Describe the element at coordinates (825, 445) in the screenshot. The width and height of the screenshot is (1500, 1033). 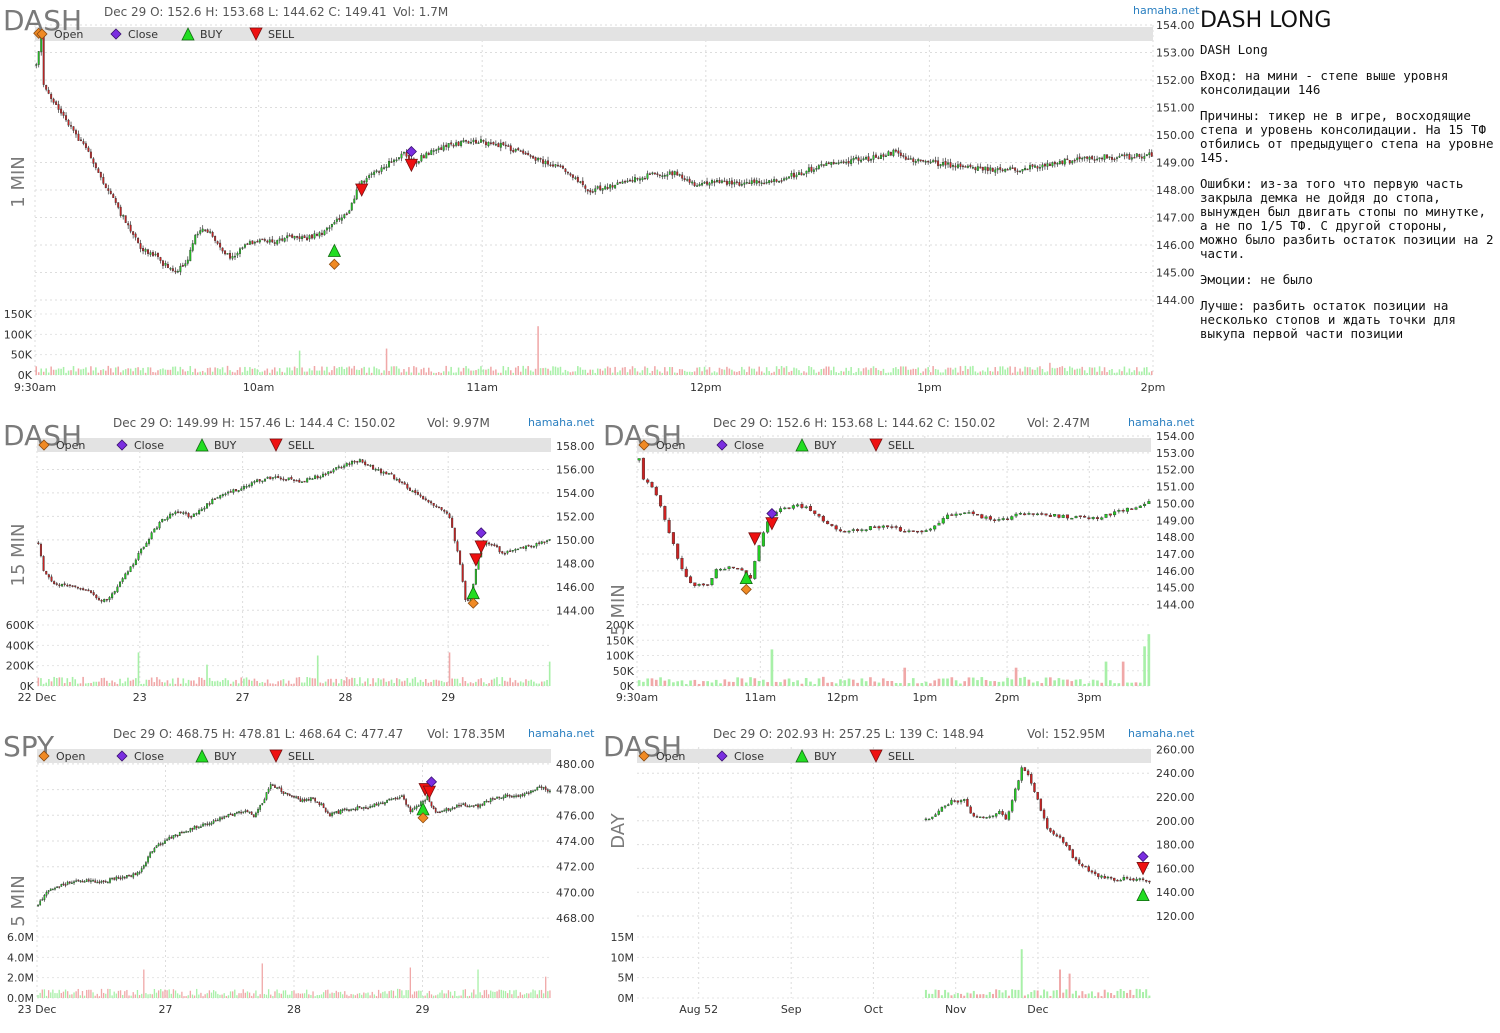
I see `legend-label-buy: BUY` at that location.